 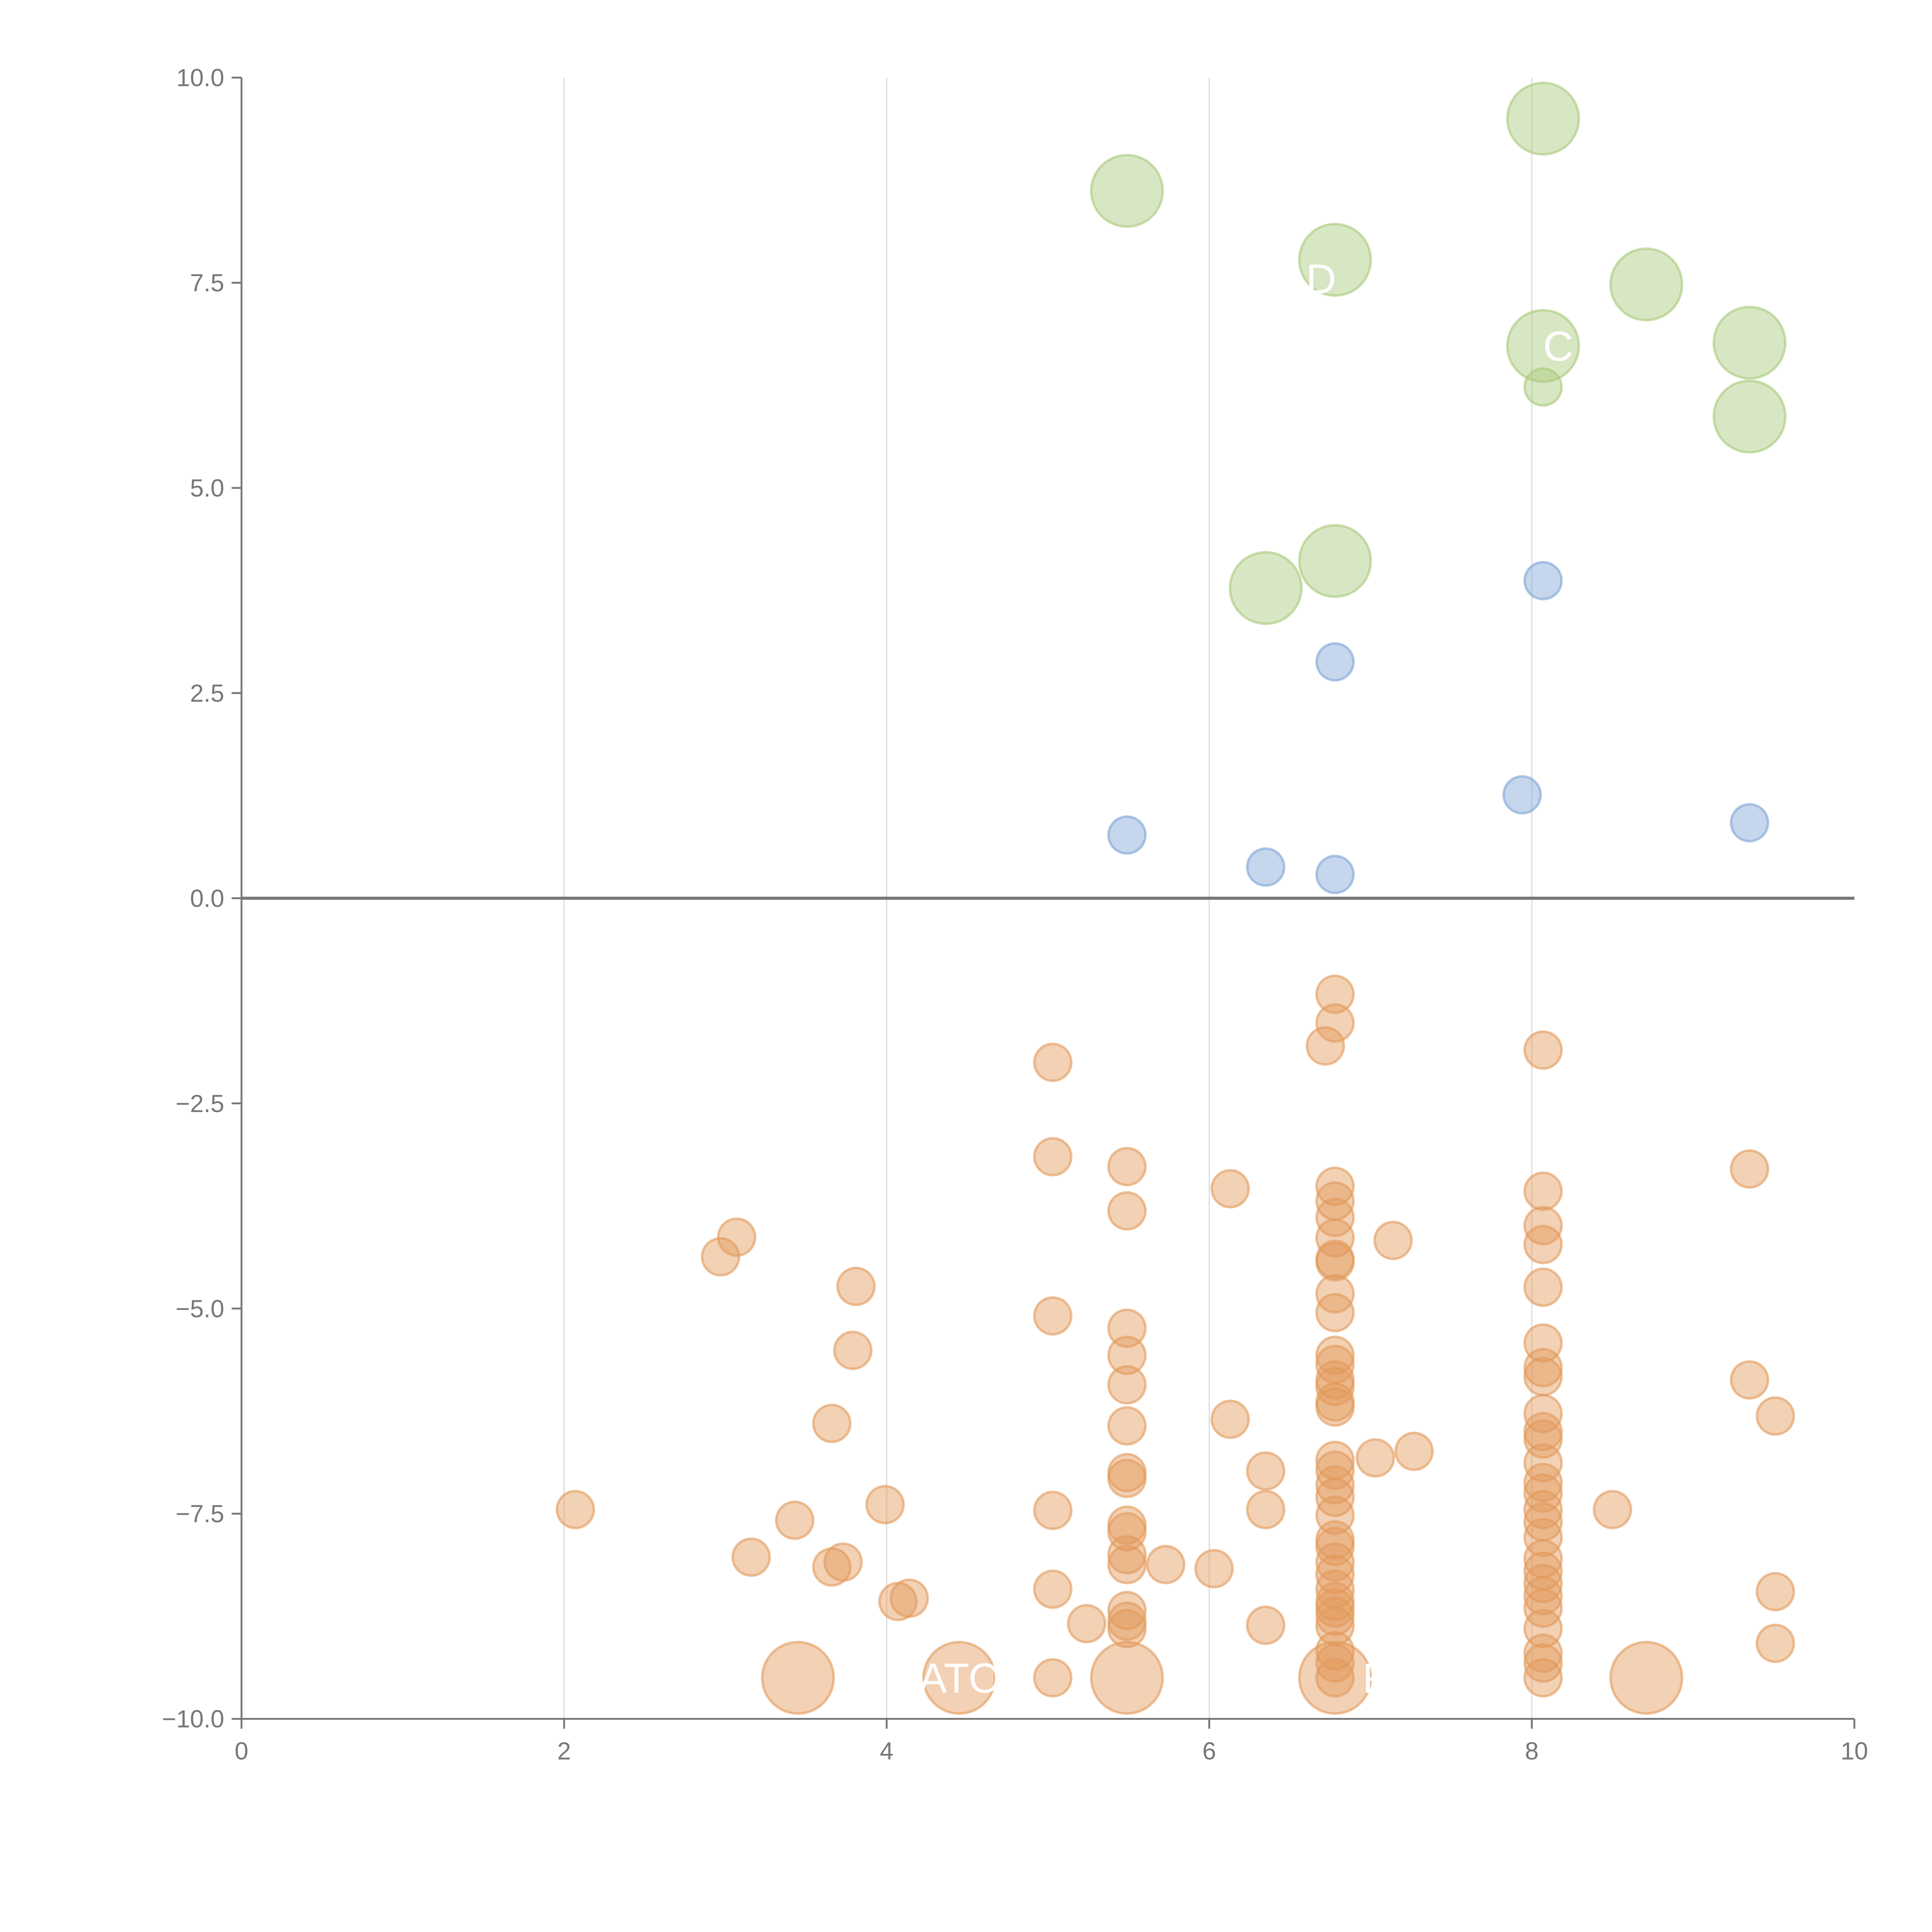 I want to click on x-tick-label: 10, so click(x=1855, y=1751).